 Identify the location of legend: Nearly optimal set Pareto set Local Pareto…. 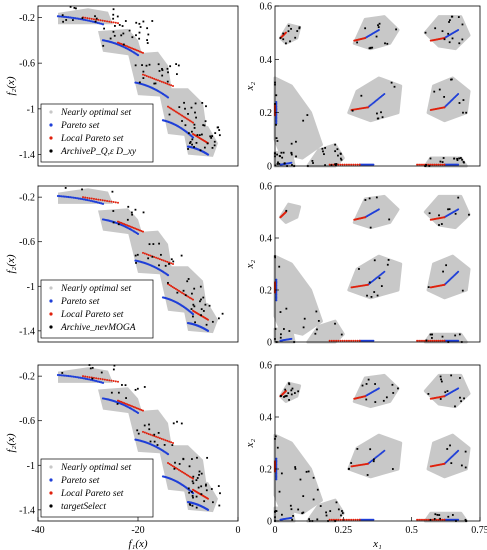
(97, 488).